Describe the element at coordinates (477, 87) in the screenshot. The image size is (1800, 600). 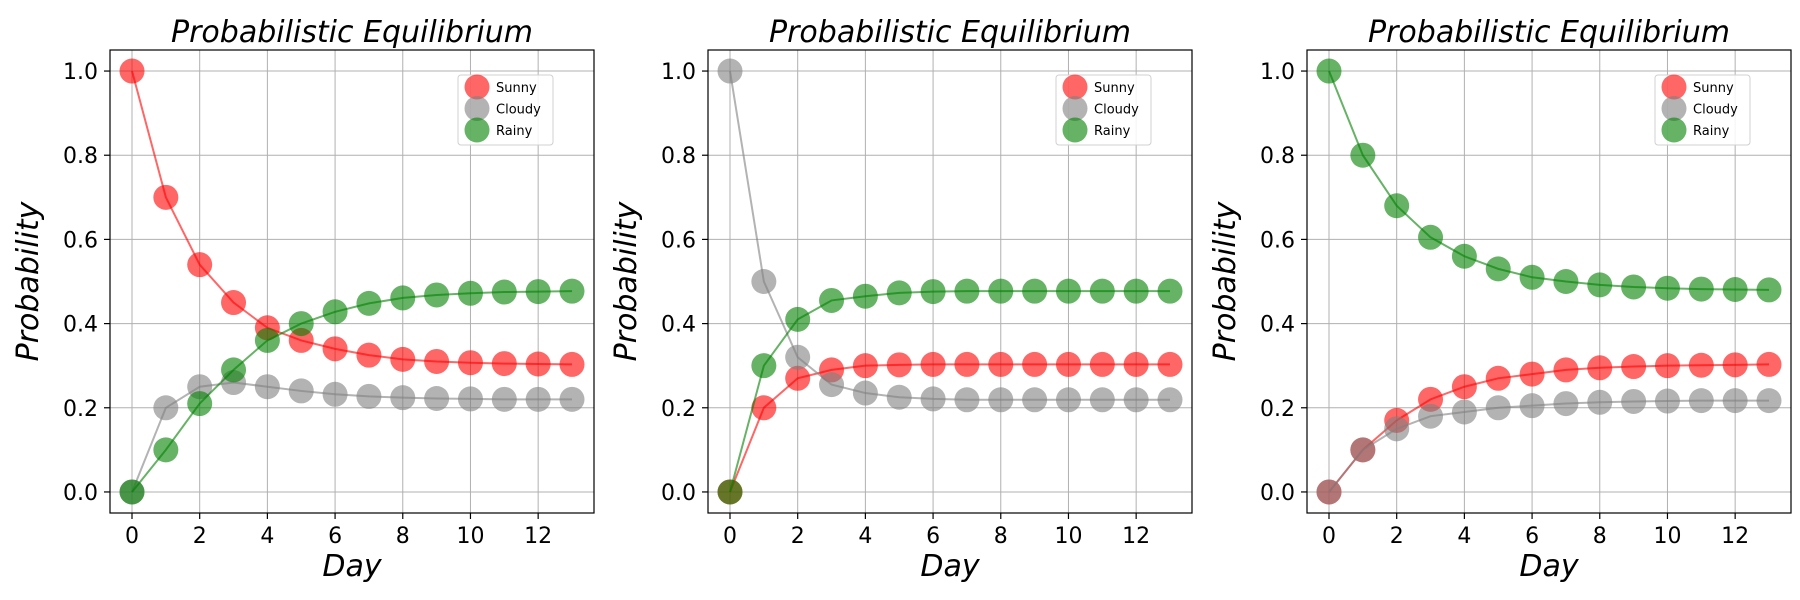
I see `legend-marker-sunny` at that location.